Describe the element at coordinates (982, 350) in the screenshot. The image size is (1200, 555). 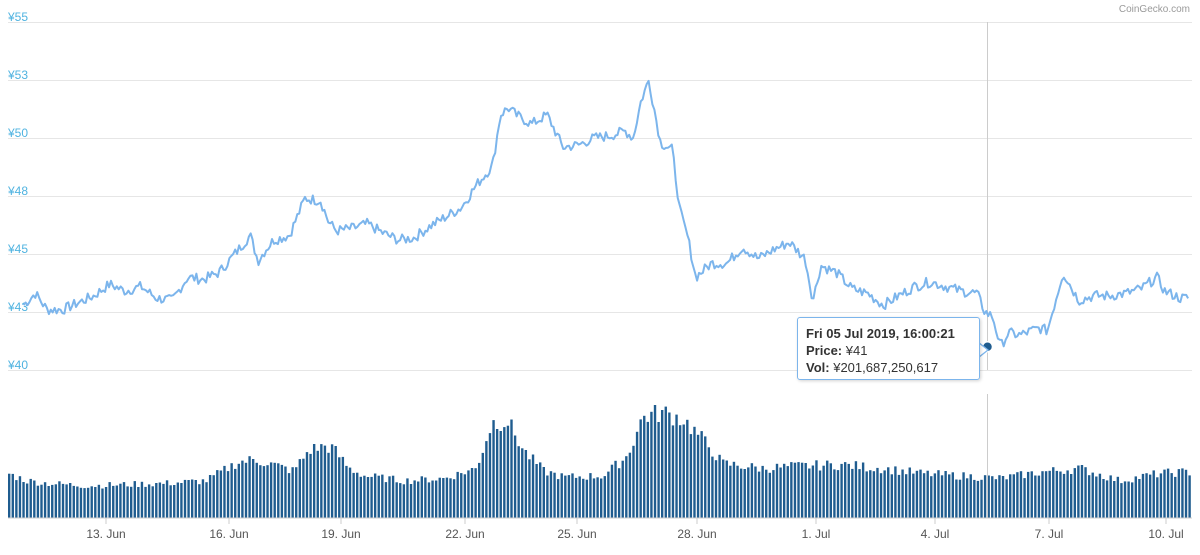
I see `tooltip-arrow-fill` at that location.